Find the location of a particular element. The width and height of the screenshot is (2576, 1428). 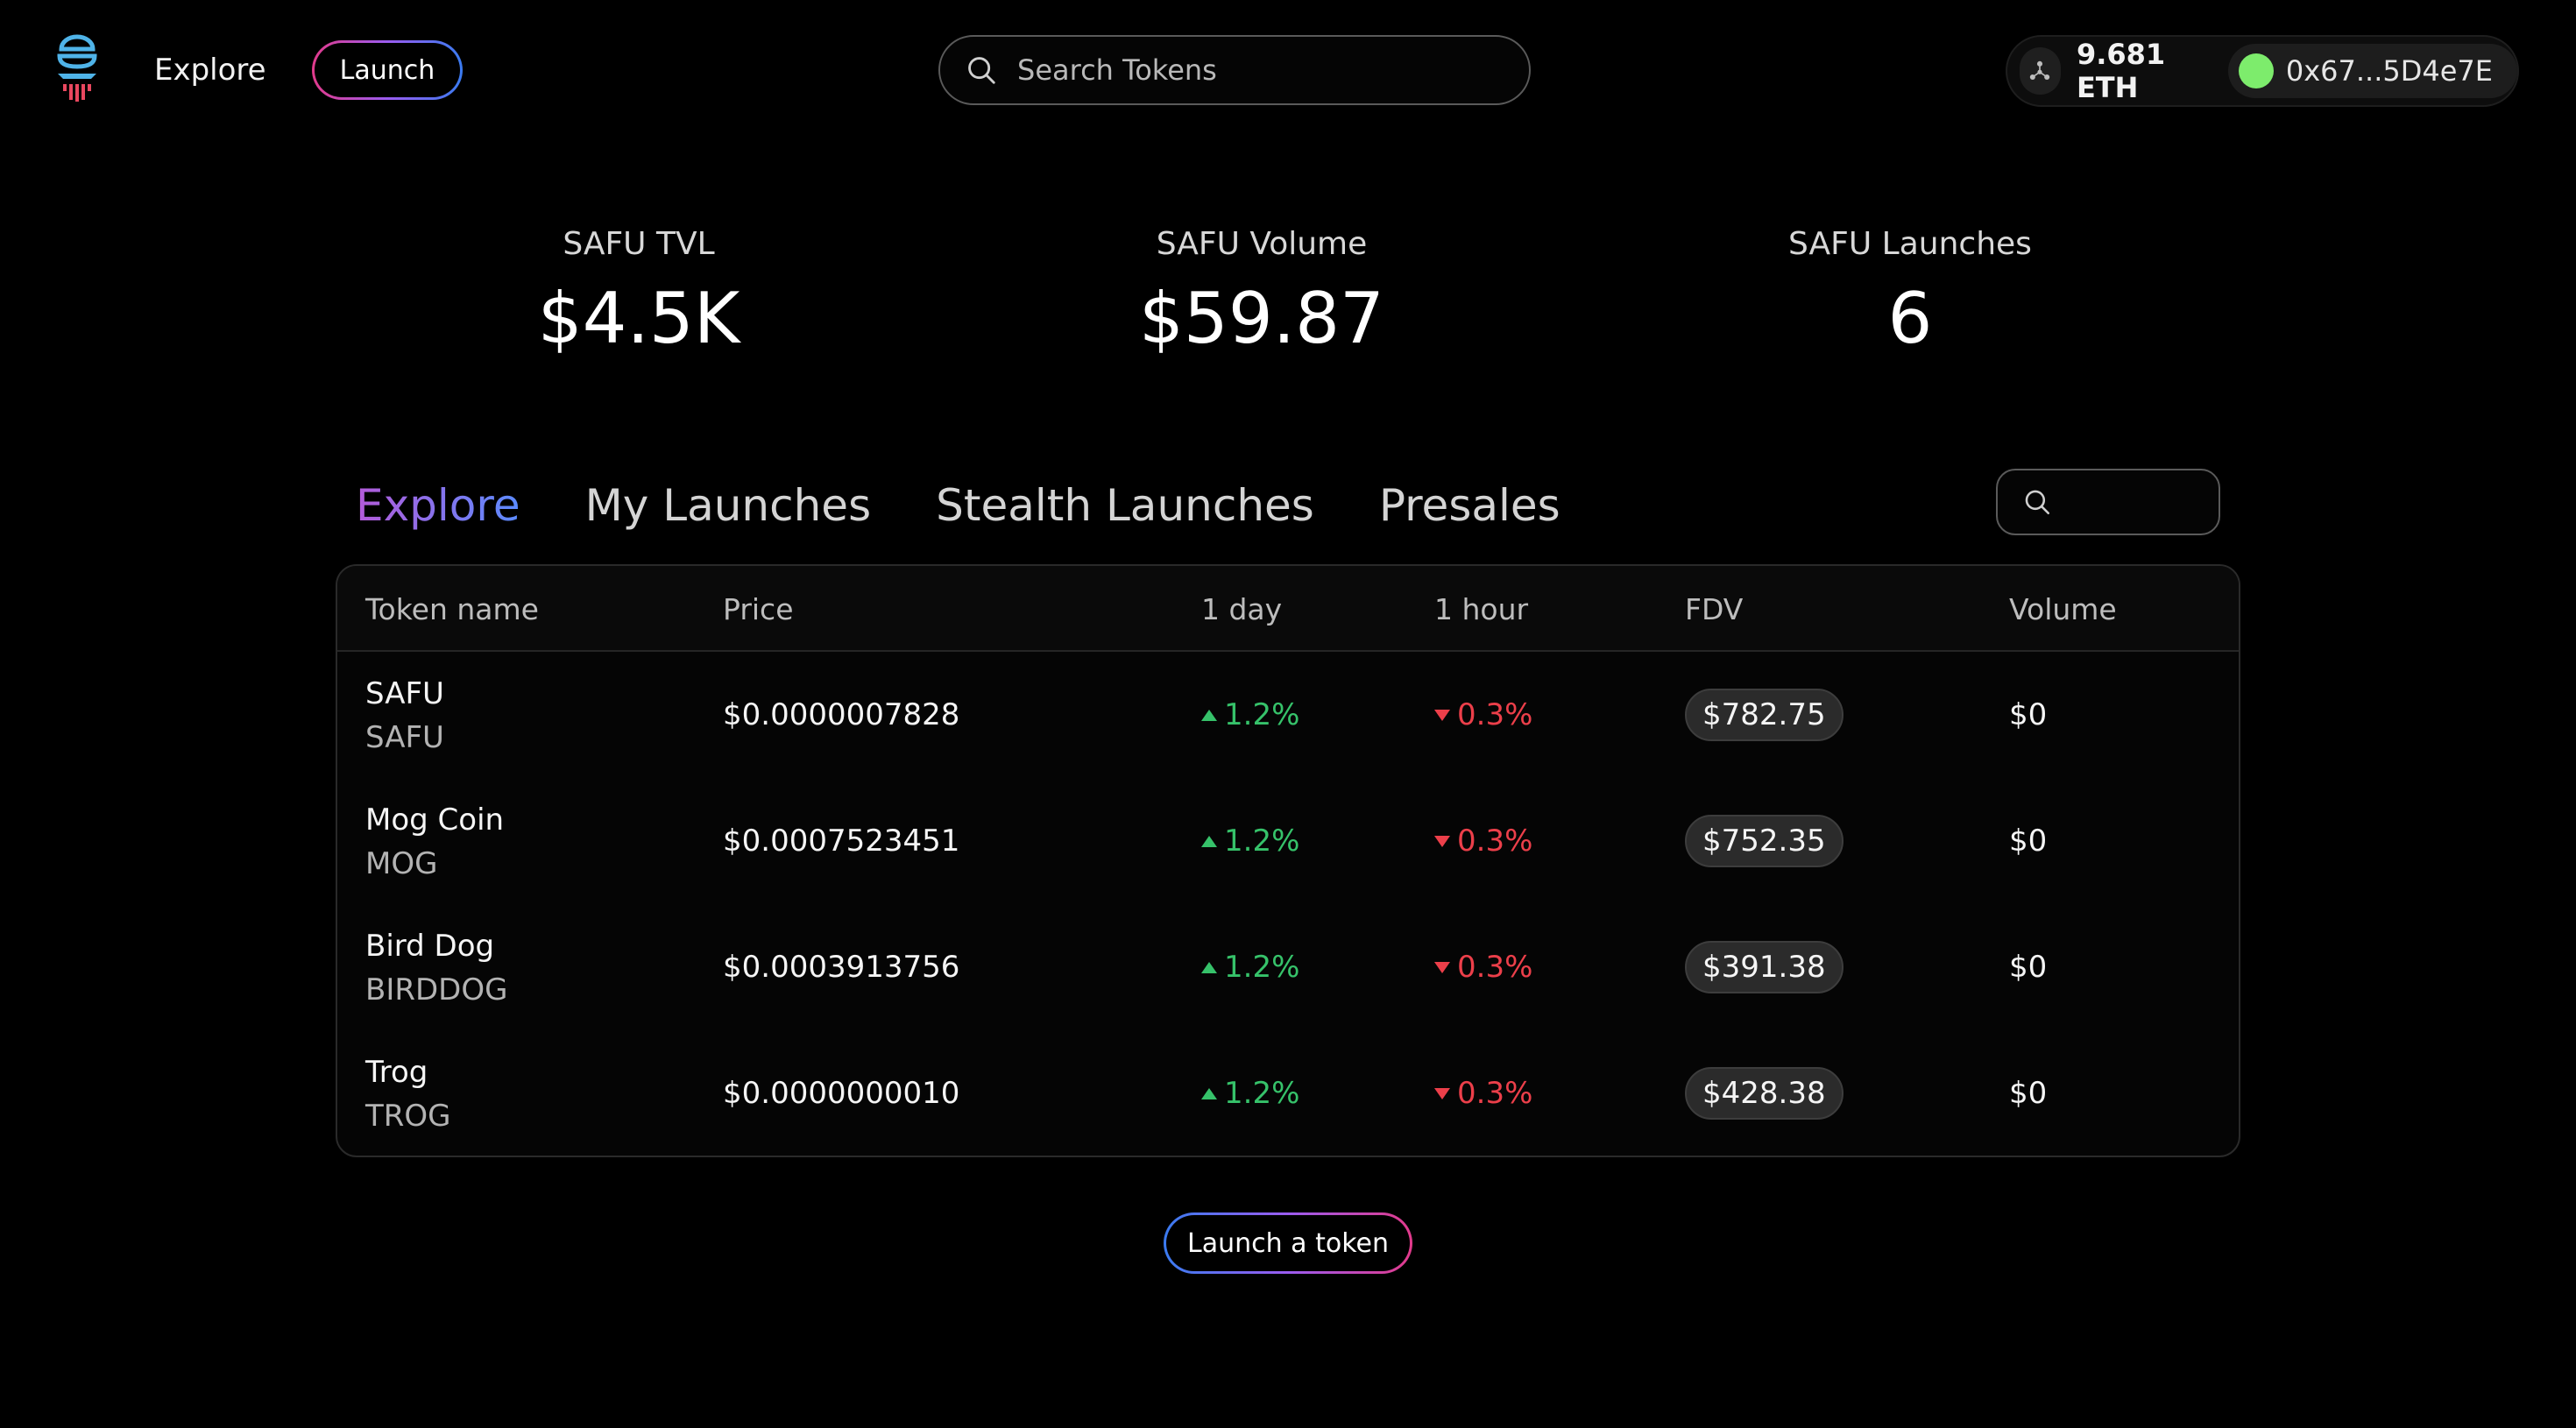

stat-value: $59.87 is located at coordinates (1261, 318).